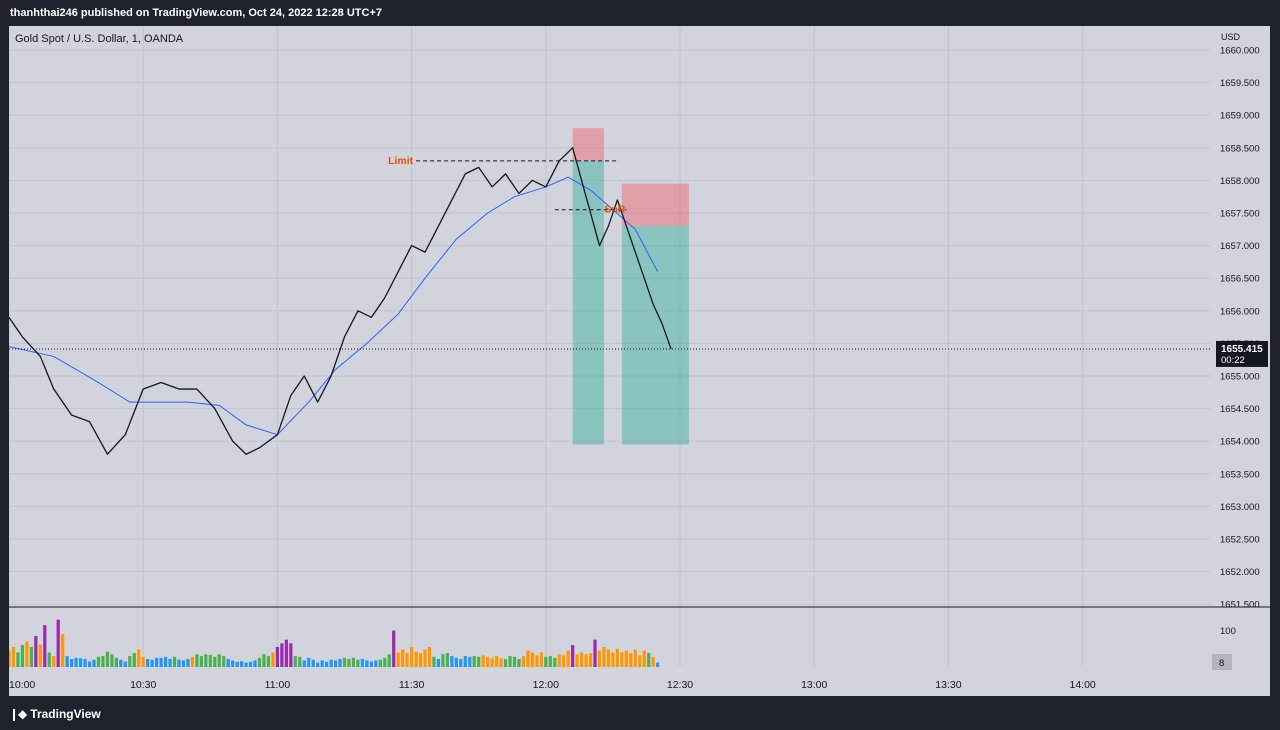 The height and width of the screenshot is (730, 1280). I want to click on chart-title: Gold Spot / U.S. Dollar, 1, OANDA, so click(99, 39).